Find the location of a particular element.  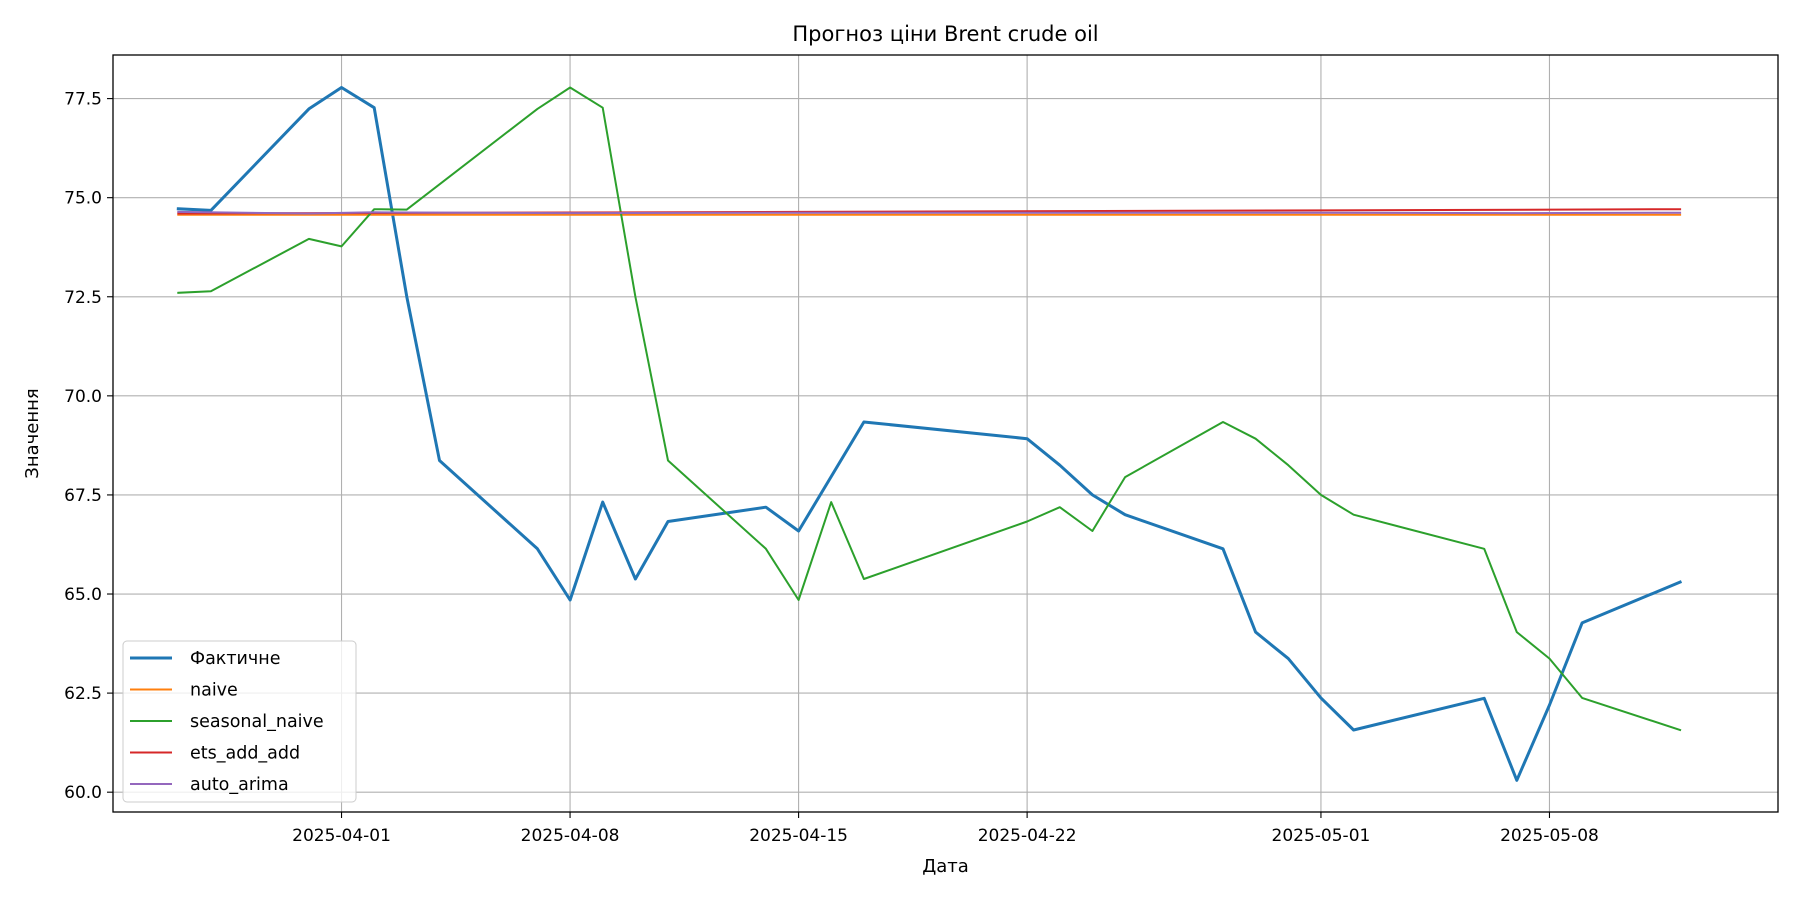

y-tick-label: 62.5 is located at coordinates (83, 694).